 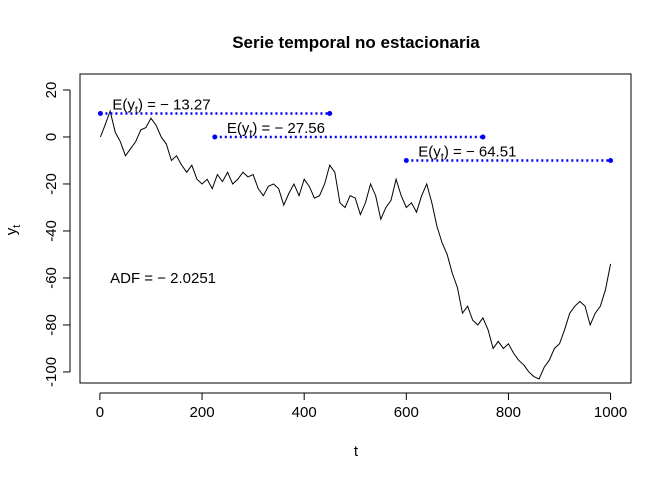 I want to click on label-post: ) = − 64.51, so click(x=480, y=151).